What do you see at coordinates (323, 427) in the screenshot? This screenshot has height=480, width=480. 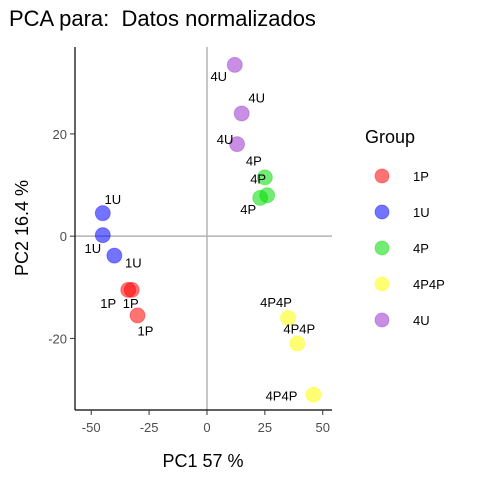 I see `x-tick-label: 50` at bounding box center [323, 427].